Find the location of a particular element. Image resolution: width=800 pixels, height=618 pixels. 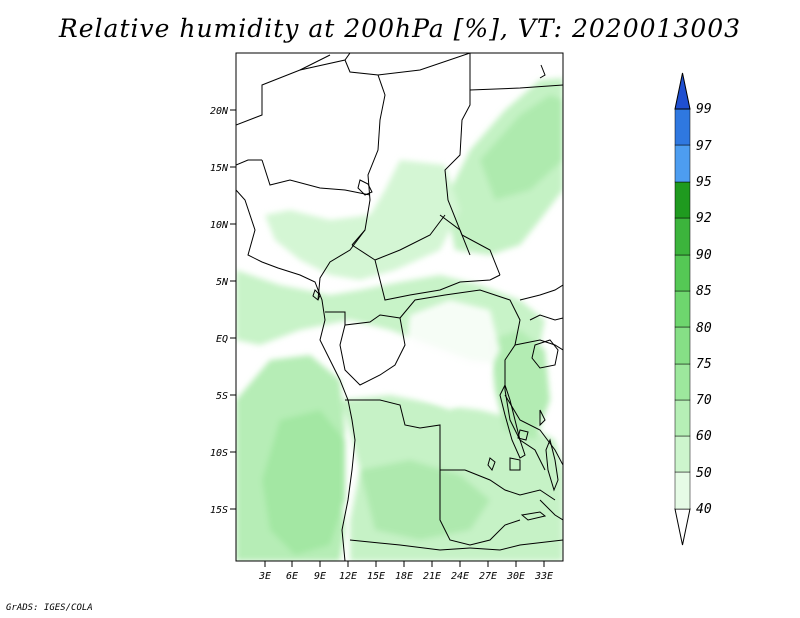

colorbar-bottom-triangle is located at coordinates (682, 527).